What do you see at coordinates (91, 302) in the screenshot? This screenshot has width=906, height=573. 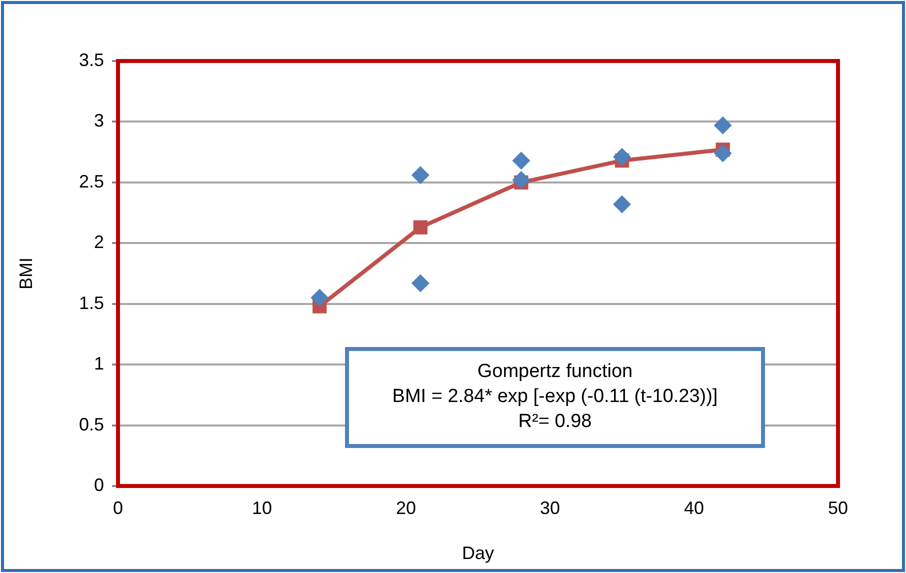 I see `y-tick-label: 1.5` at bounding box center [91, 302].